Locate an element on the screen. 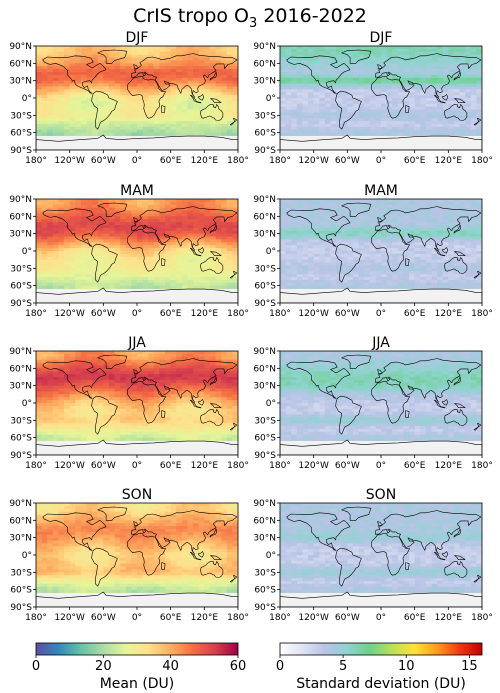 Image resolution: width=500 pixels, height=693 pixels. y-tick-label: 90°N is located at coordinates (264, 47).